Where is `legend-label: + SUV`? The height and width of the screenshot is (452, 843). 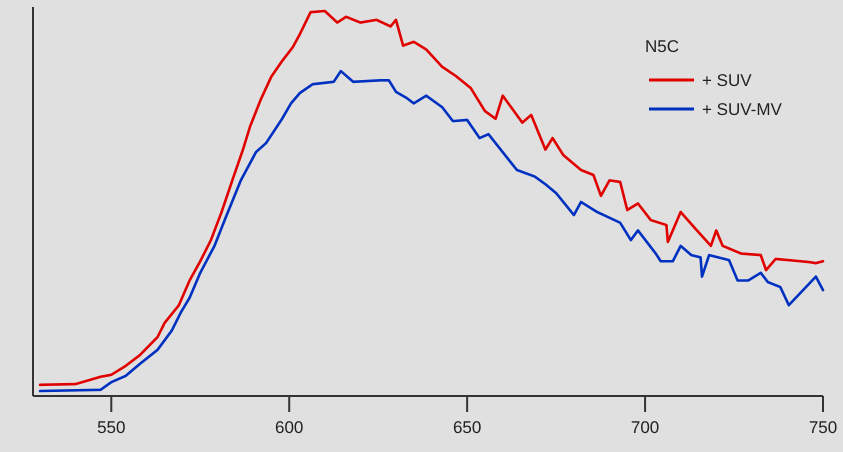
legend-label: + SUV is located at coordinates (727, 80).